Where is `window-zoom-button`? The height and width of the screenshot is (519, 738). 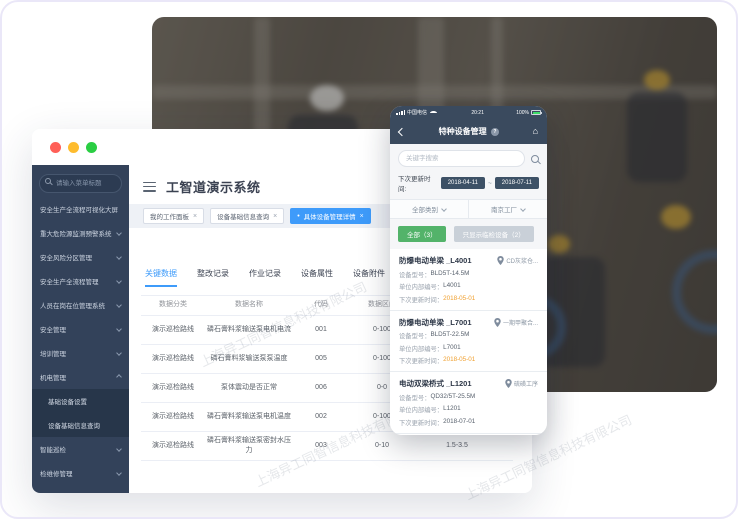
window-zoom-button is located at coordinates (91, 147).